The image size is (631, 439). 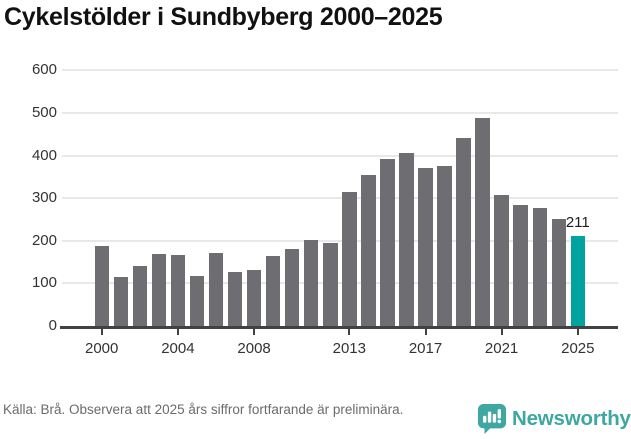 I want to click on x-axis-line, so click(x=339, y=327).